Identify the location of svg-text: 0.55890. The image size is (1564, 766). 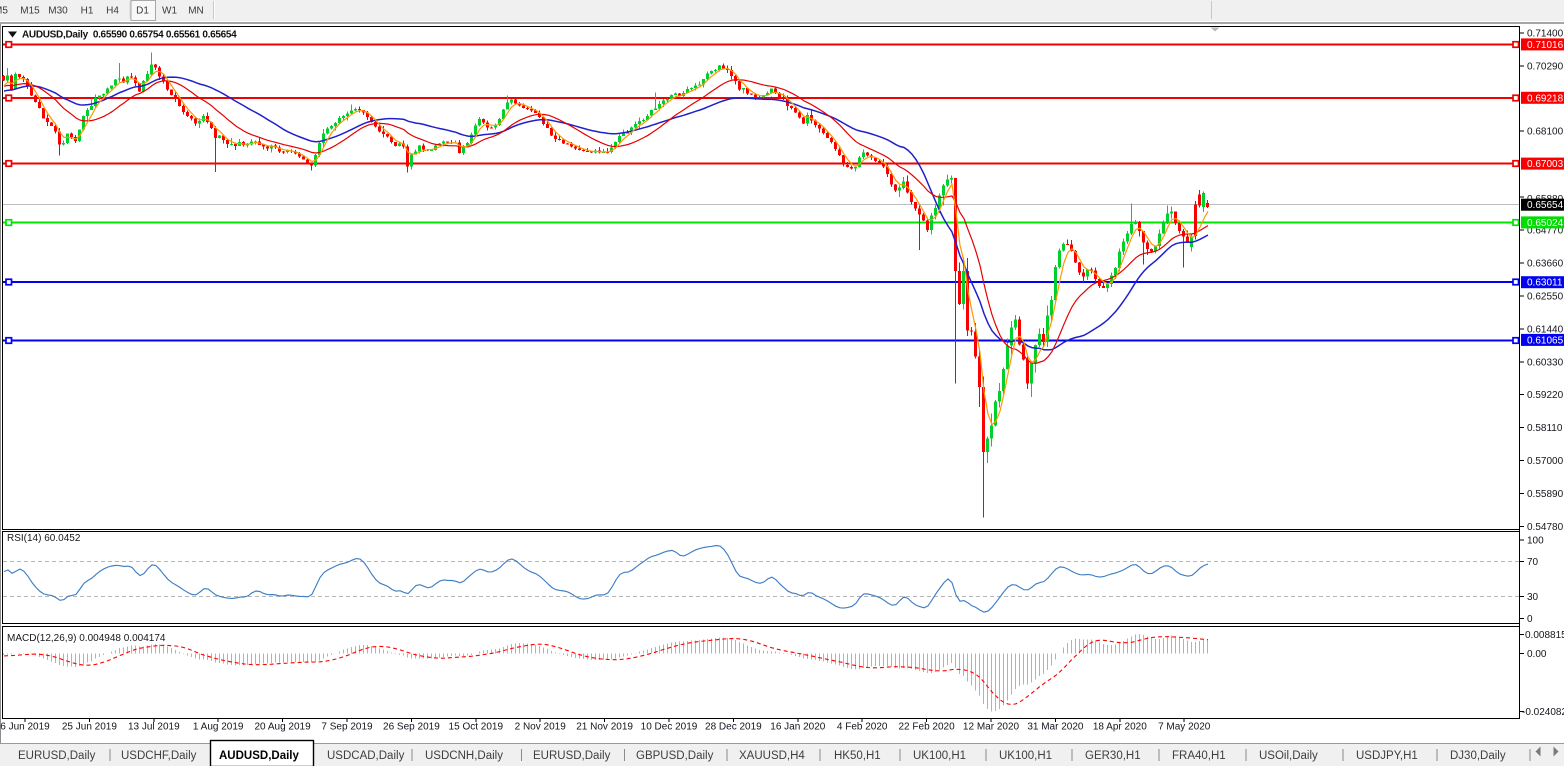
(1545, 494).